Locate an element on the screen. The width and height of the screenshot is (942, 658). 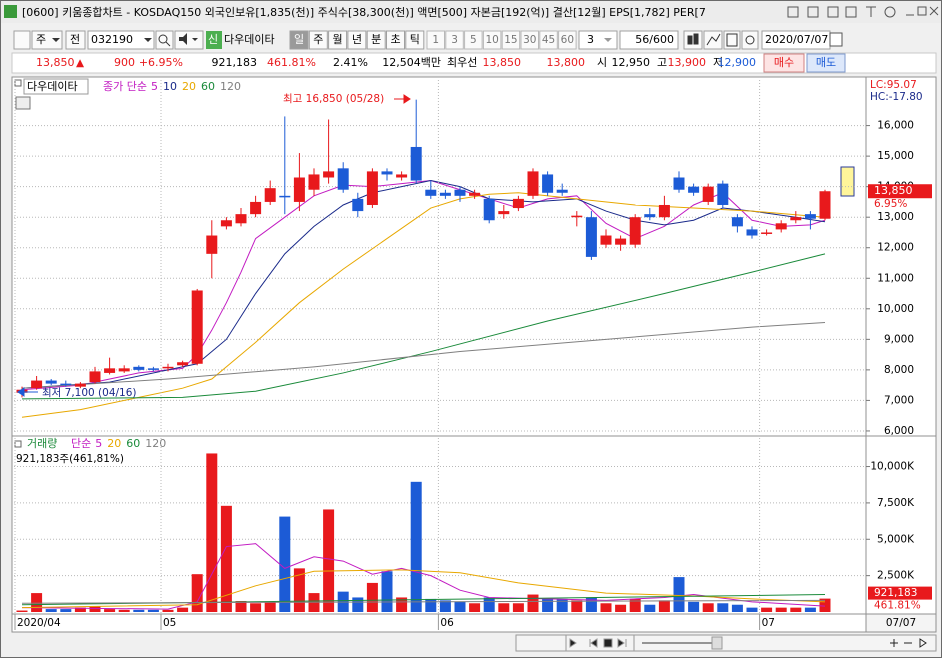
low-label: 저 is located at coordinates (718, 62).